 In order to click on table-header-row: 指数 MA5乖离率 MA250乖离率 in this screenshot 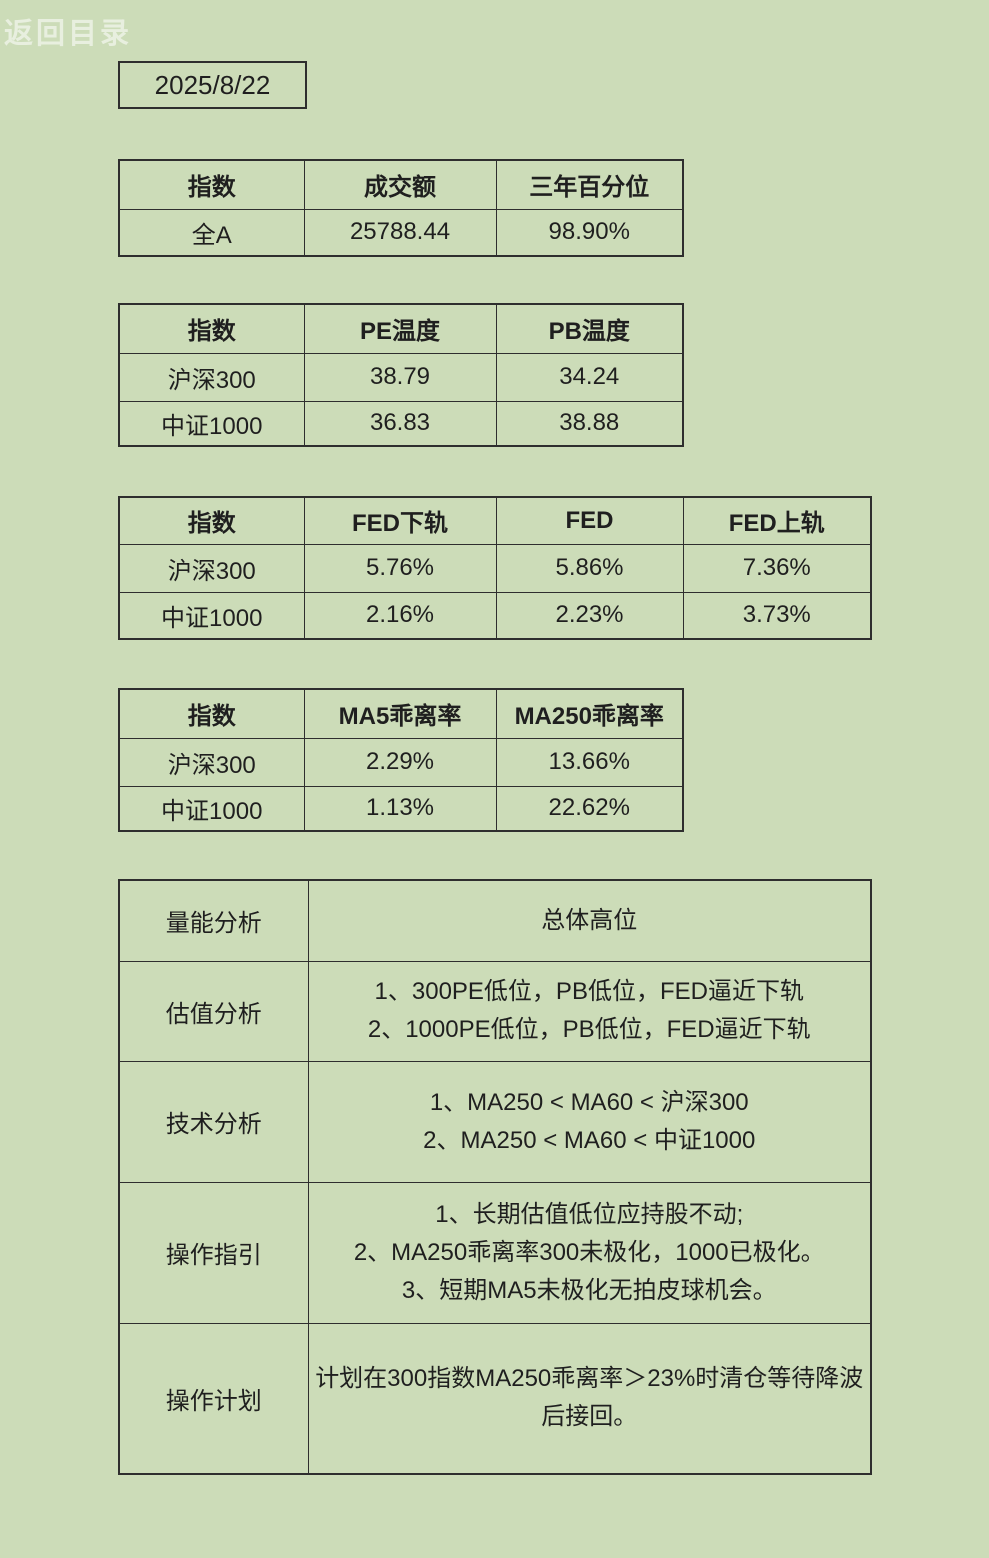, I will do `click(401, 713)`.